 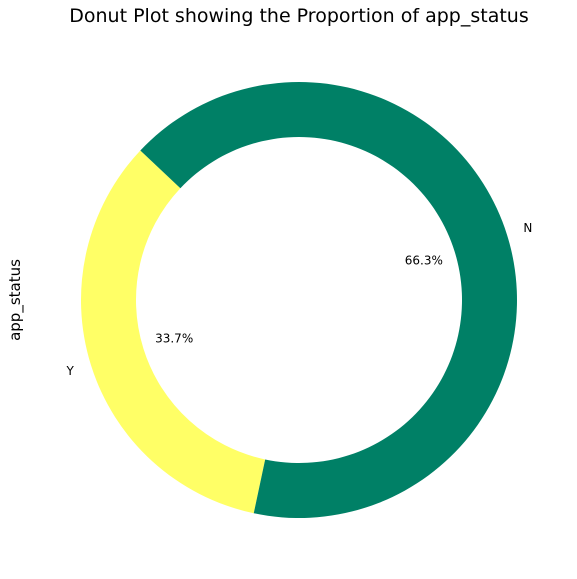 What do you see at coordinates (424, 260) in the screenshot?
I see `slice-percent-label-n: 66.3%` at bounding box center [424, 260].